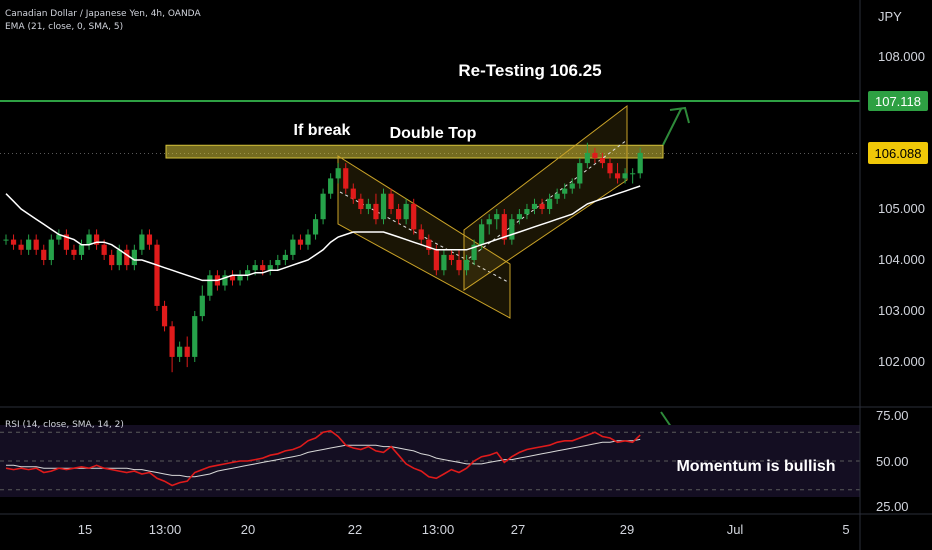  Describe the element at coordinates (323, 233) in the screenshot. I see `ema-line` at that location.